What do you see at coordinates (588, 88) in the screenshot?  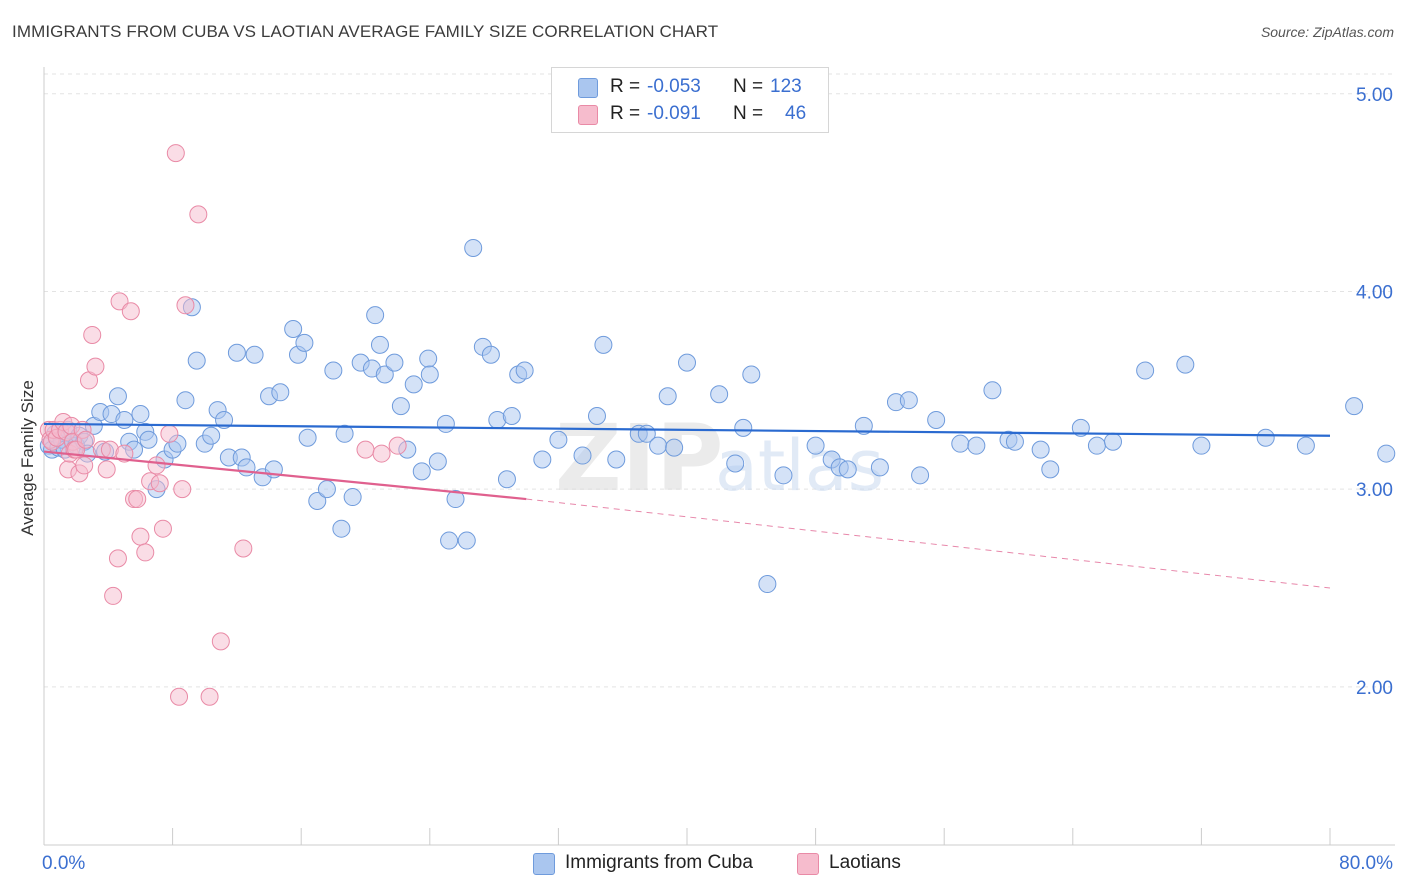 I see `legend-swatch-cuba` at bounding box center [588, 88].